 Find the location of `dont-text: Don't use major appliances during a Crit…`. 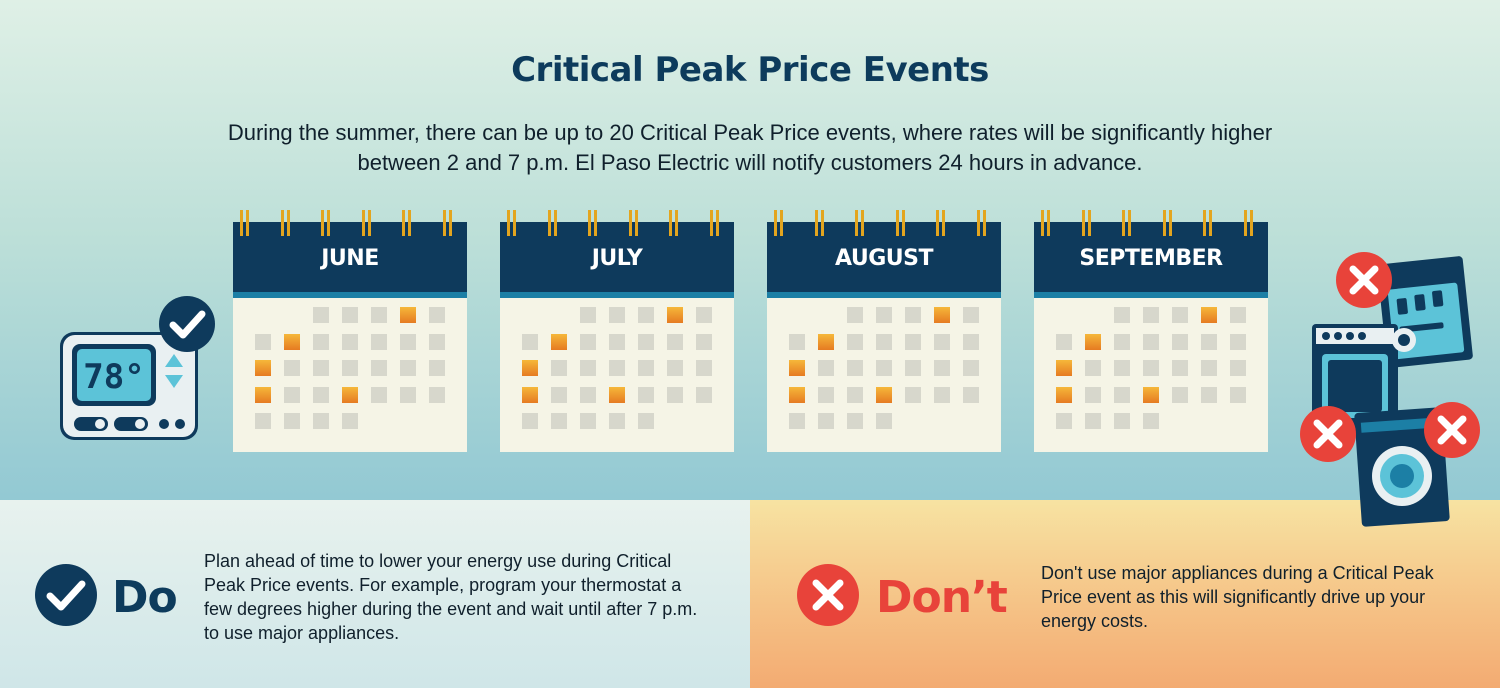

dont-text: Don't use major appliances during a Crit… is located at coordinates (1237, 597).